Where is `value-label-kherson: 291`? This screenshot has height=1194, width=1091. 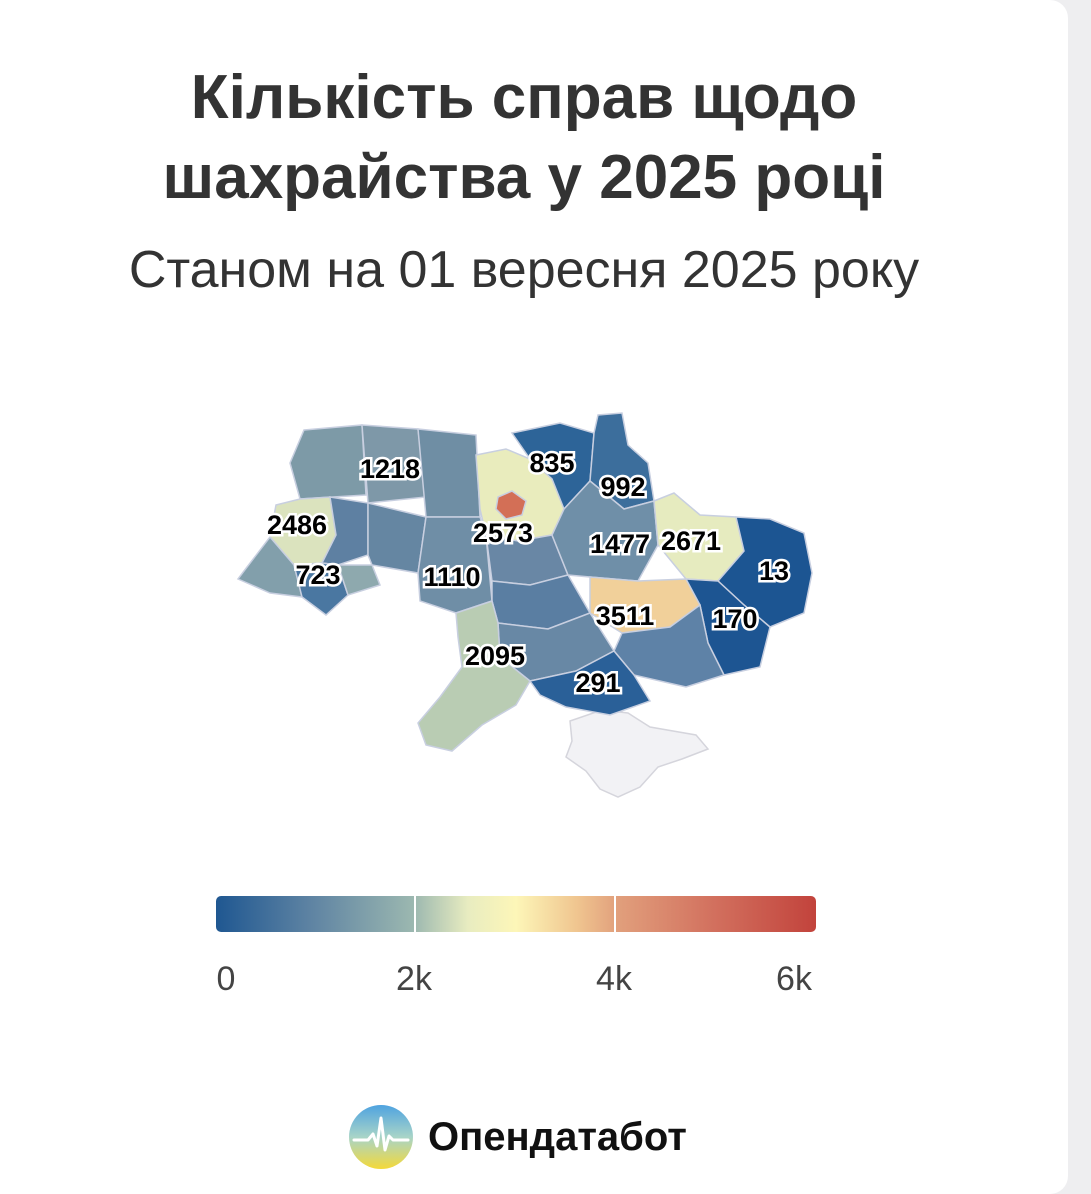
value-label-kherson: 291 is located at coordinates (597, 683).